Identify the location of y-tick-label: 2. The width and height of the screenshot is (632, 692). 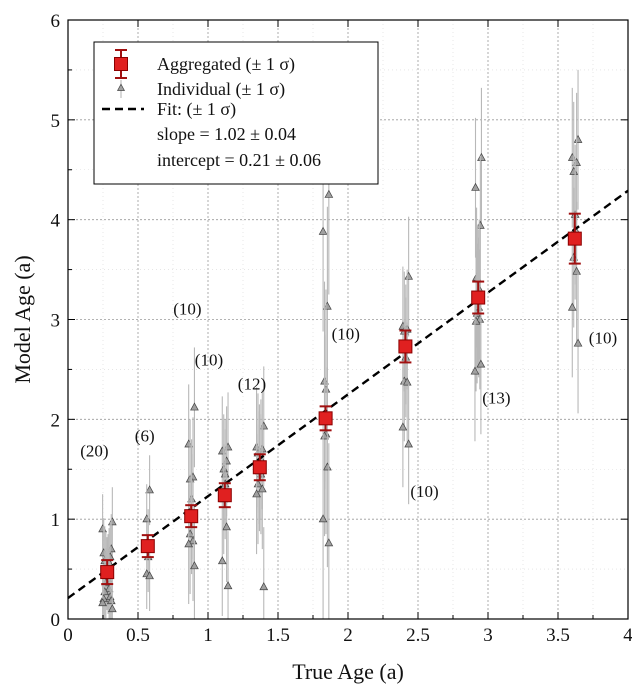
(56, 420).